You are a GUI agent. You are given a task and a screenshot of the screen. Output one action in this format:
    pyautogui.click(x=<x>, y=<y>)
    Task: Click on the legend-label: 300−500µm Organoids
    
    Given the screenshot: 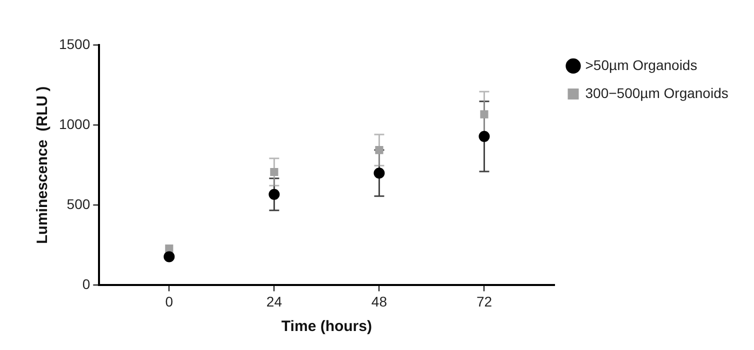 What is the action you would take?
    pyautogui.click(x=656, y=92)
    